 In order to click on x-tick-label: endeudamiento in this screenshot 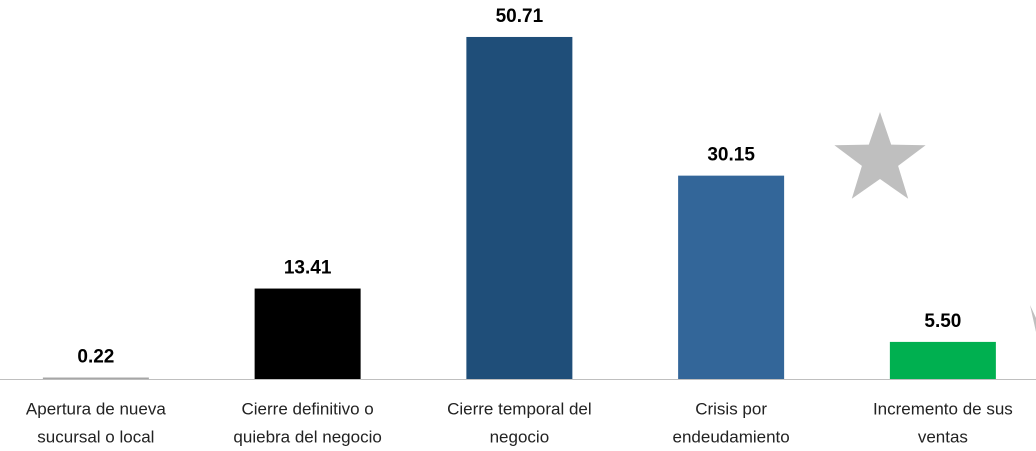, I will do `click(731, 436)`.